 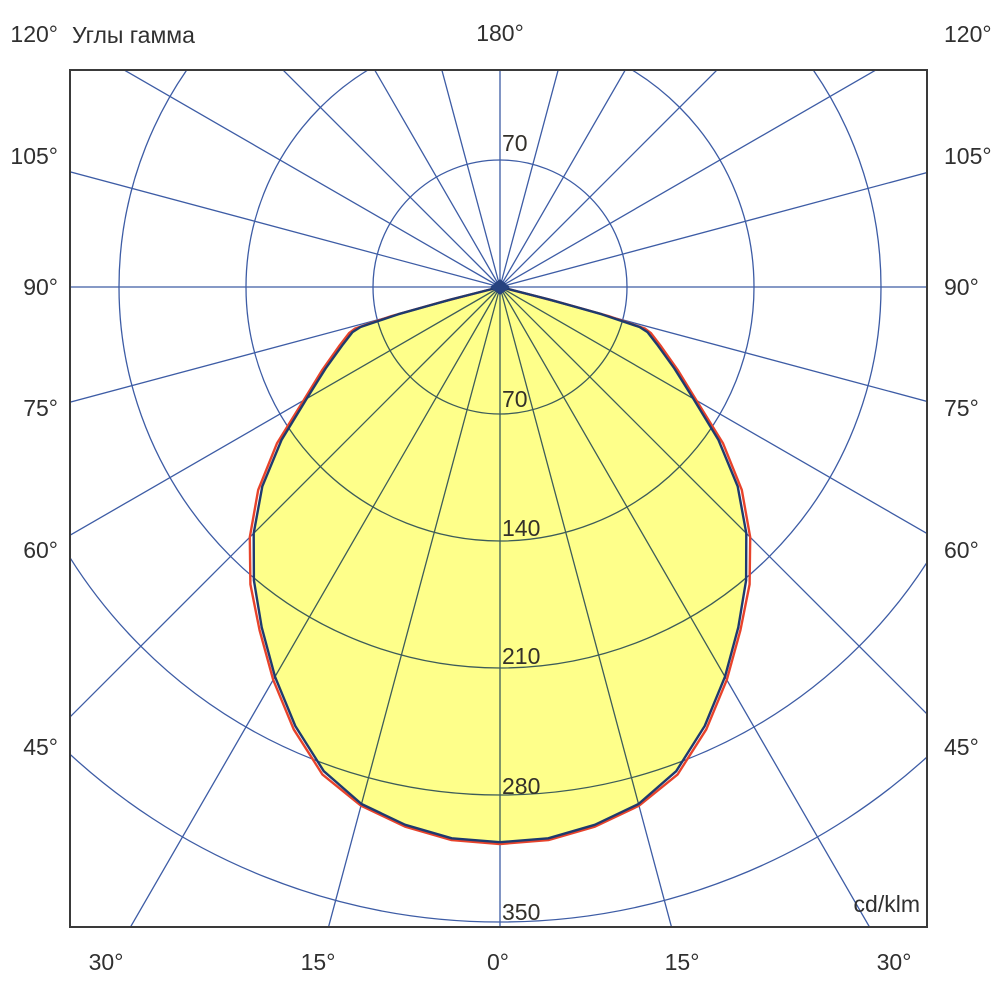 What do you see at coordinates (500, 287) in the screenshot?
I see `pole-marker` at bounding box center [500, 287].